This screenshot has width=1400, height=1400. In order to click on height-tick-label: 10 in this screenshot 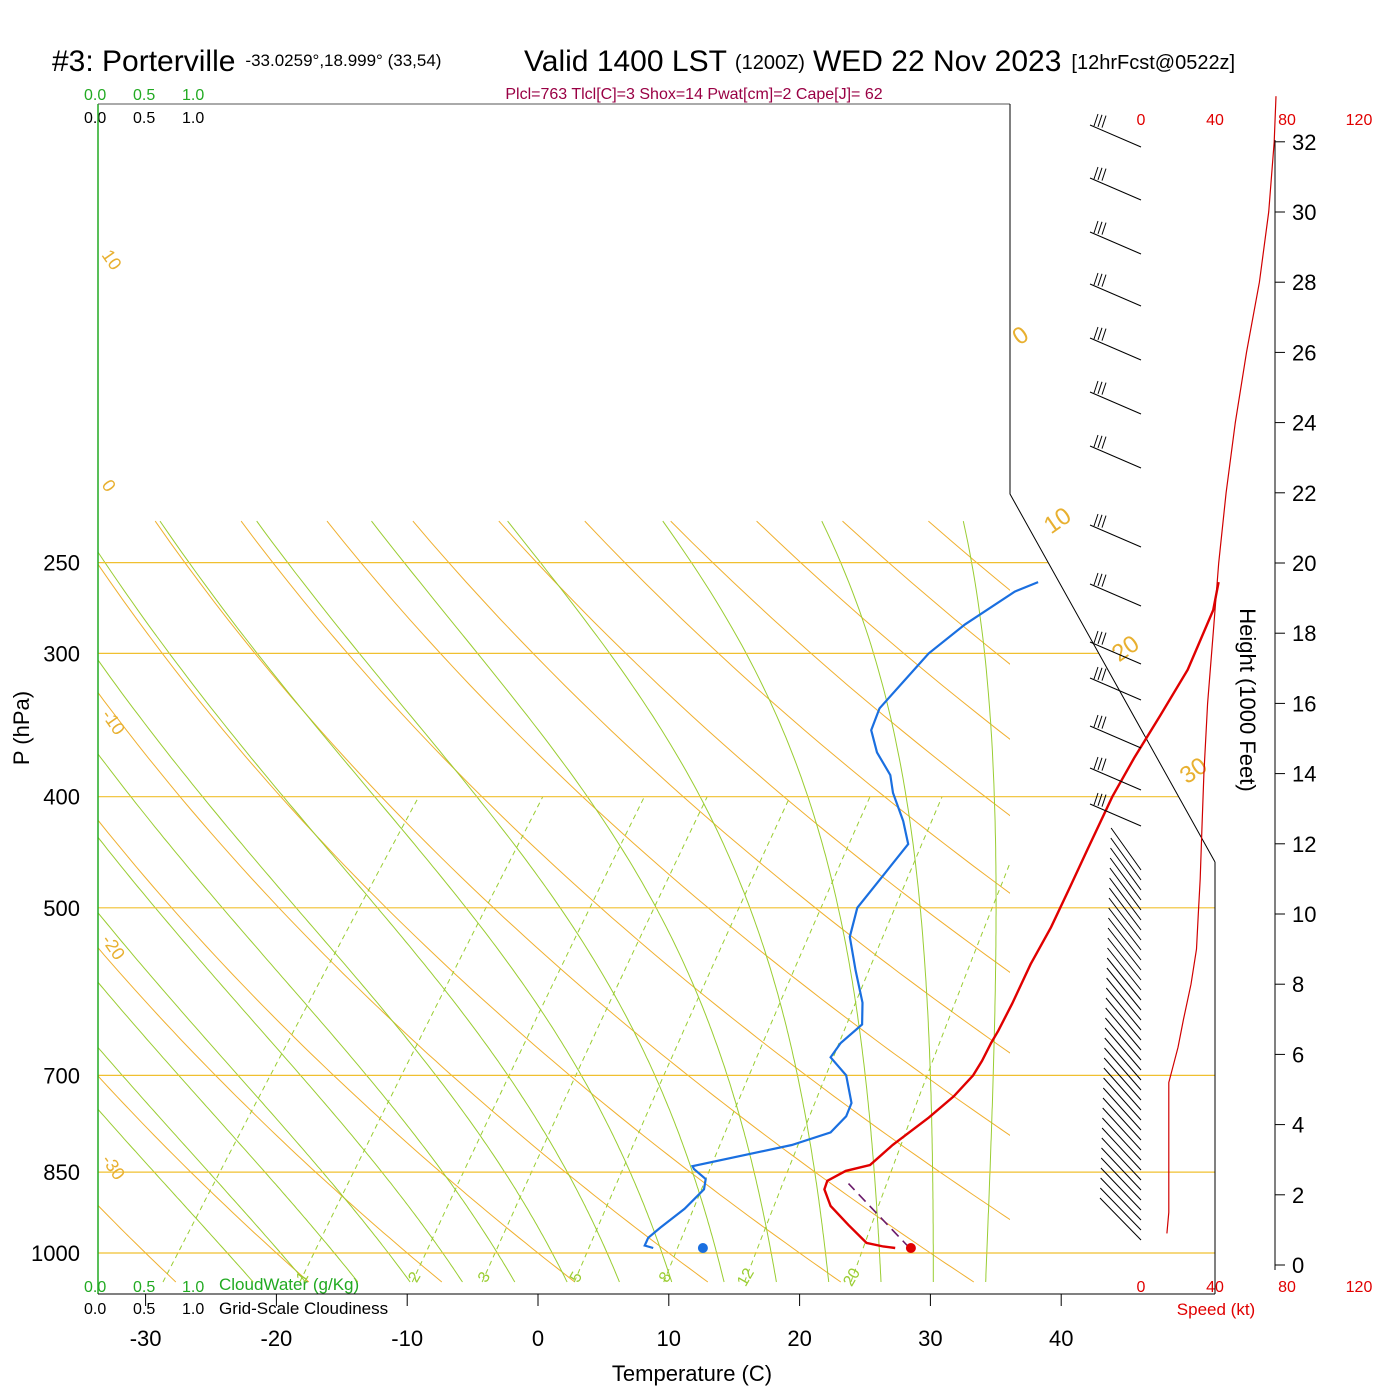, I will do `click(1304, 914)`.